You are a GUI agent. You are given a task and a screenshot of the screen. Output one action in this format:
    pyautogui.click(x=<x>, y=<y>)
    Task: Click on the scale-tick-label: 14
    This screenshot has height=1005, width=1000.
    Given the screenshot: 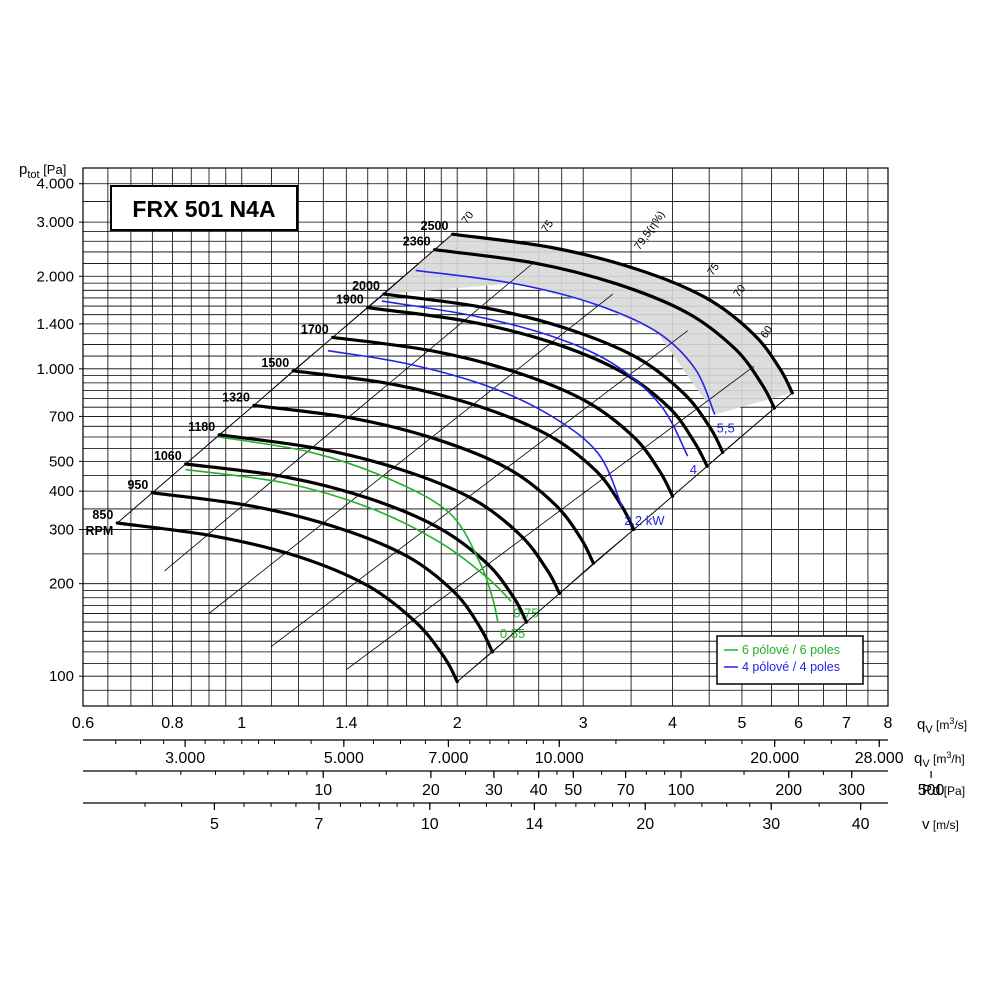 What is the action you would take?
    pyautogui.click(x=534, y=824)
    